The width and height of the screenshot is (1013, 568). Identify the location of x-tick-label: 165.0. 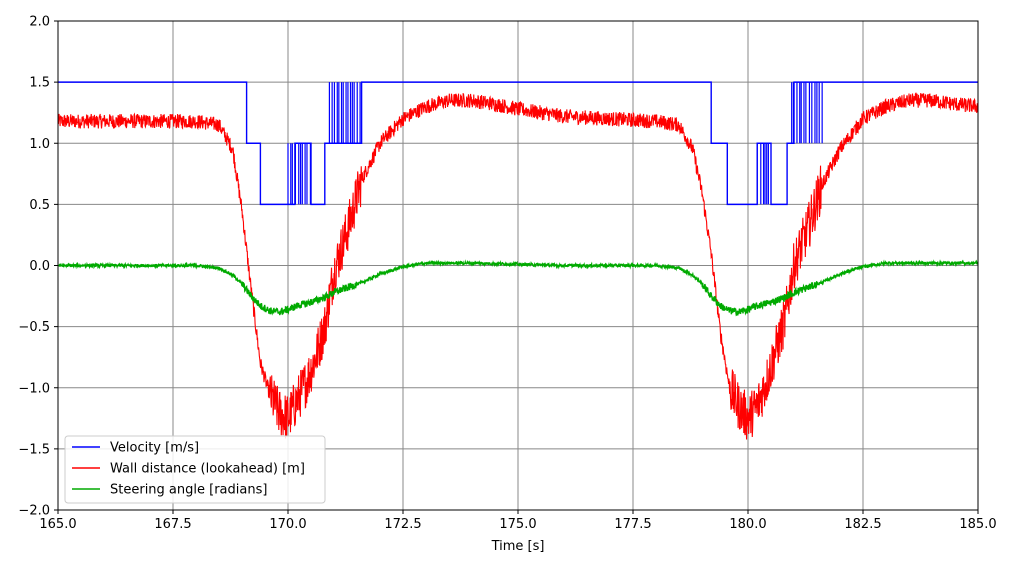
(57, 524).